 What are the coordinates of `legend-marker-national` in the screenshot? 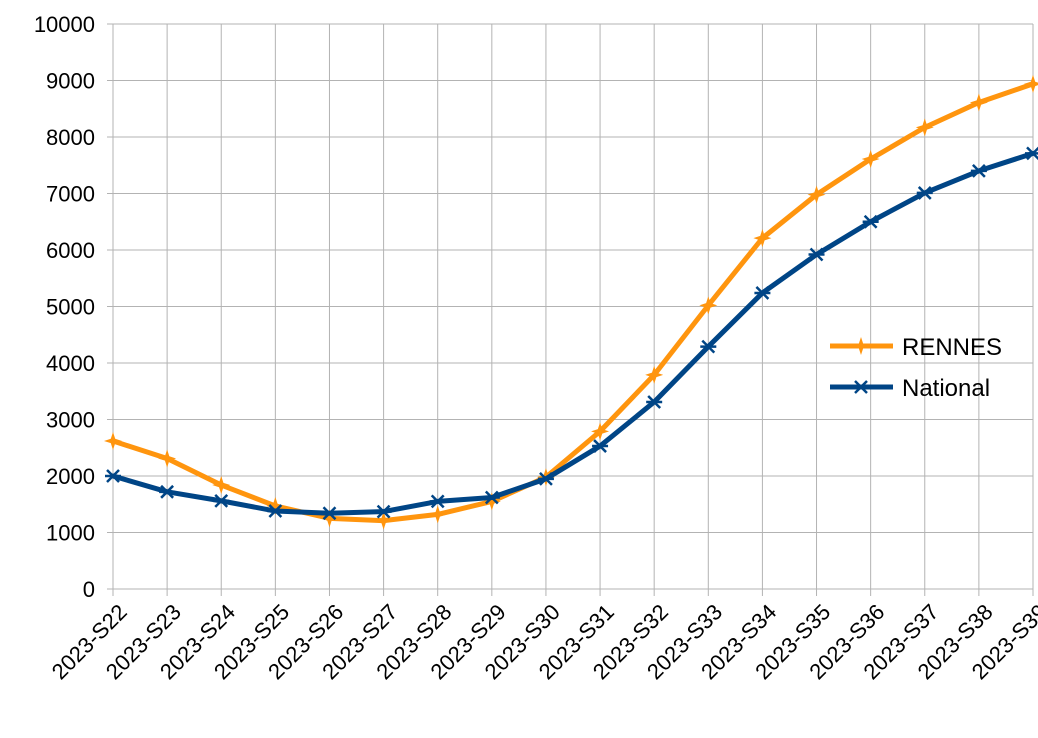 It's located at (861, 387).